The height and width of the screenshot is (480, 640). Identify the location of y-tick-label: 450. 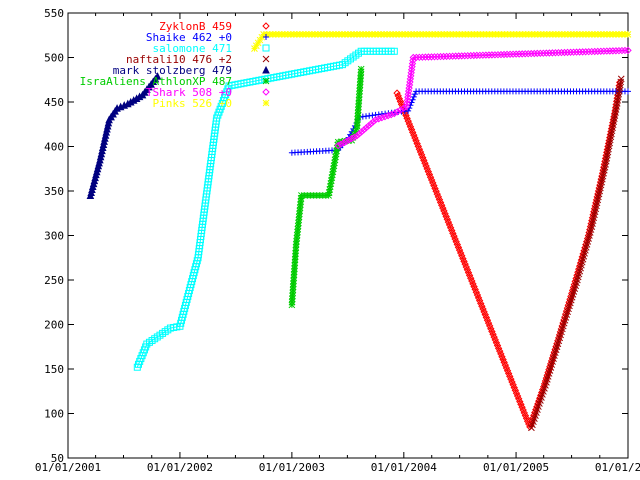
(54, 102).